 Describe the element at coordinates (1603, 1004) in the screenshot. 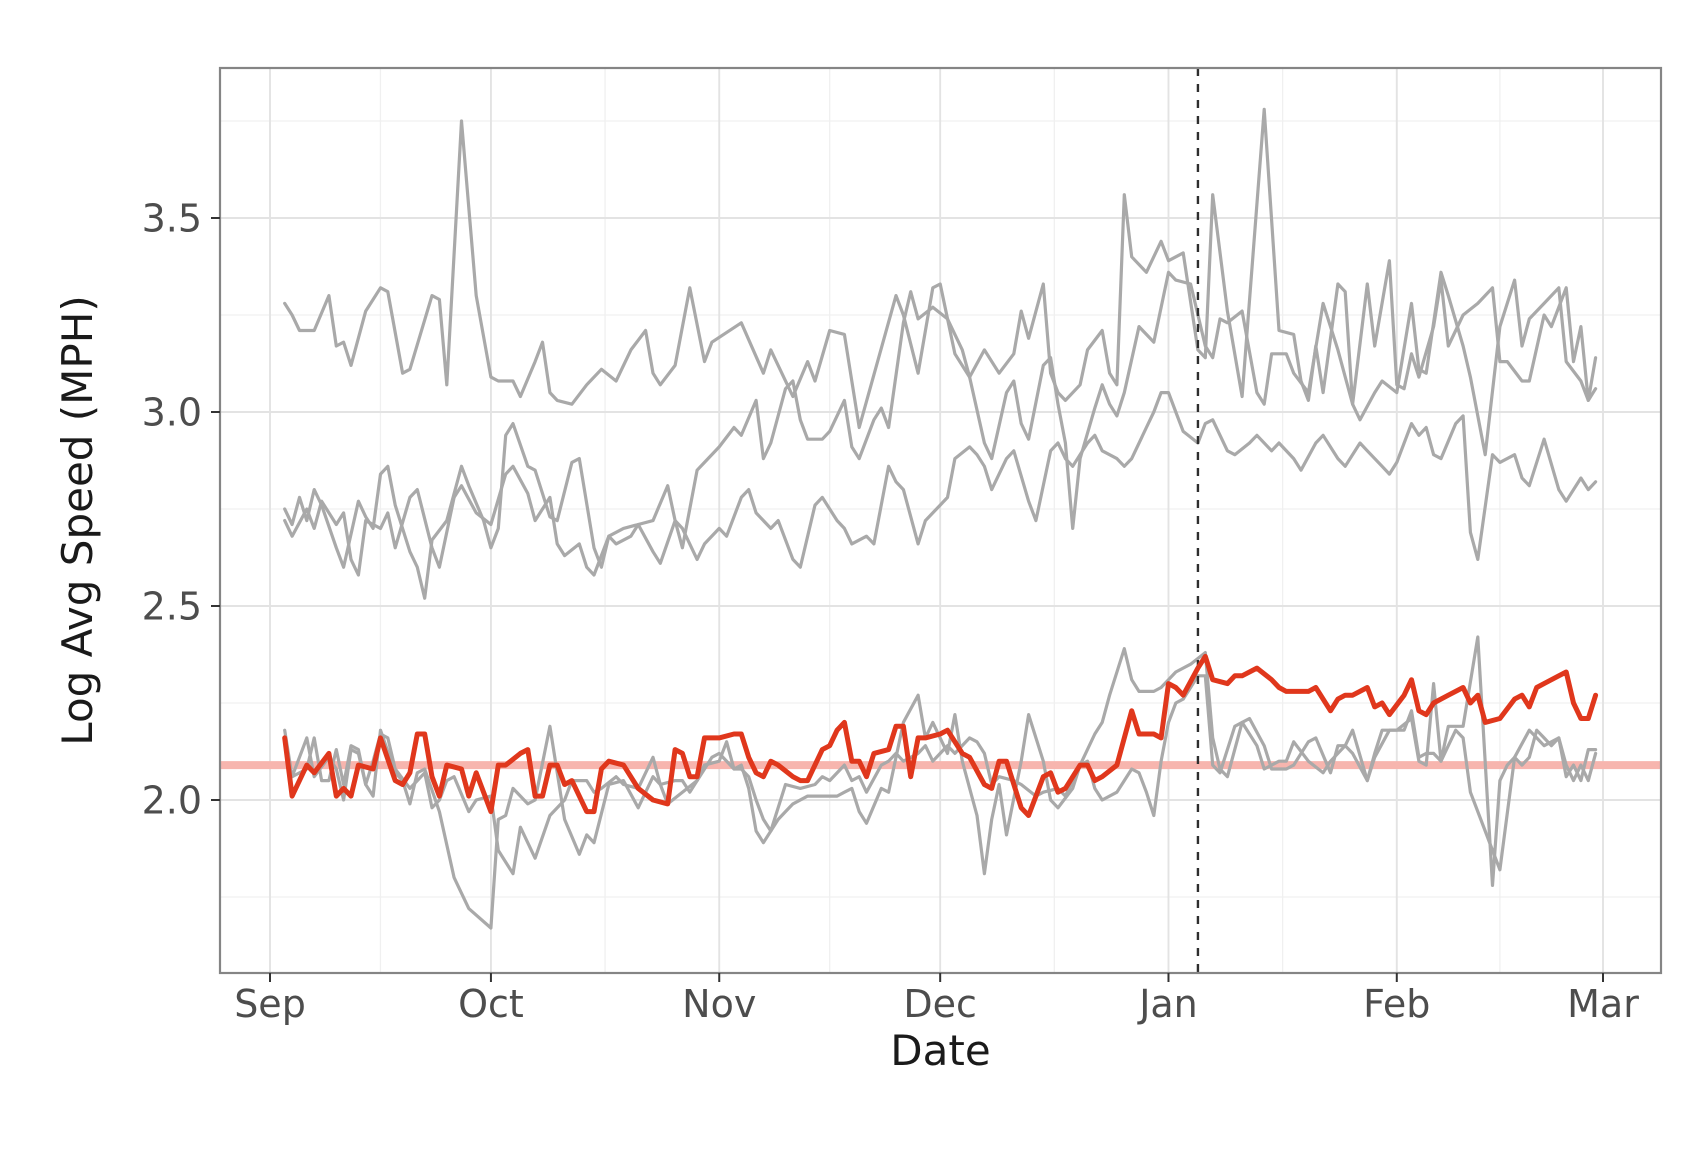

I see `x-tick-label-Mar: Mar` at that location.